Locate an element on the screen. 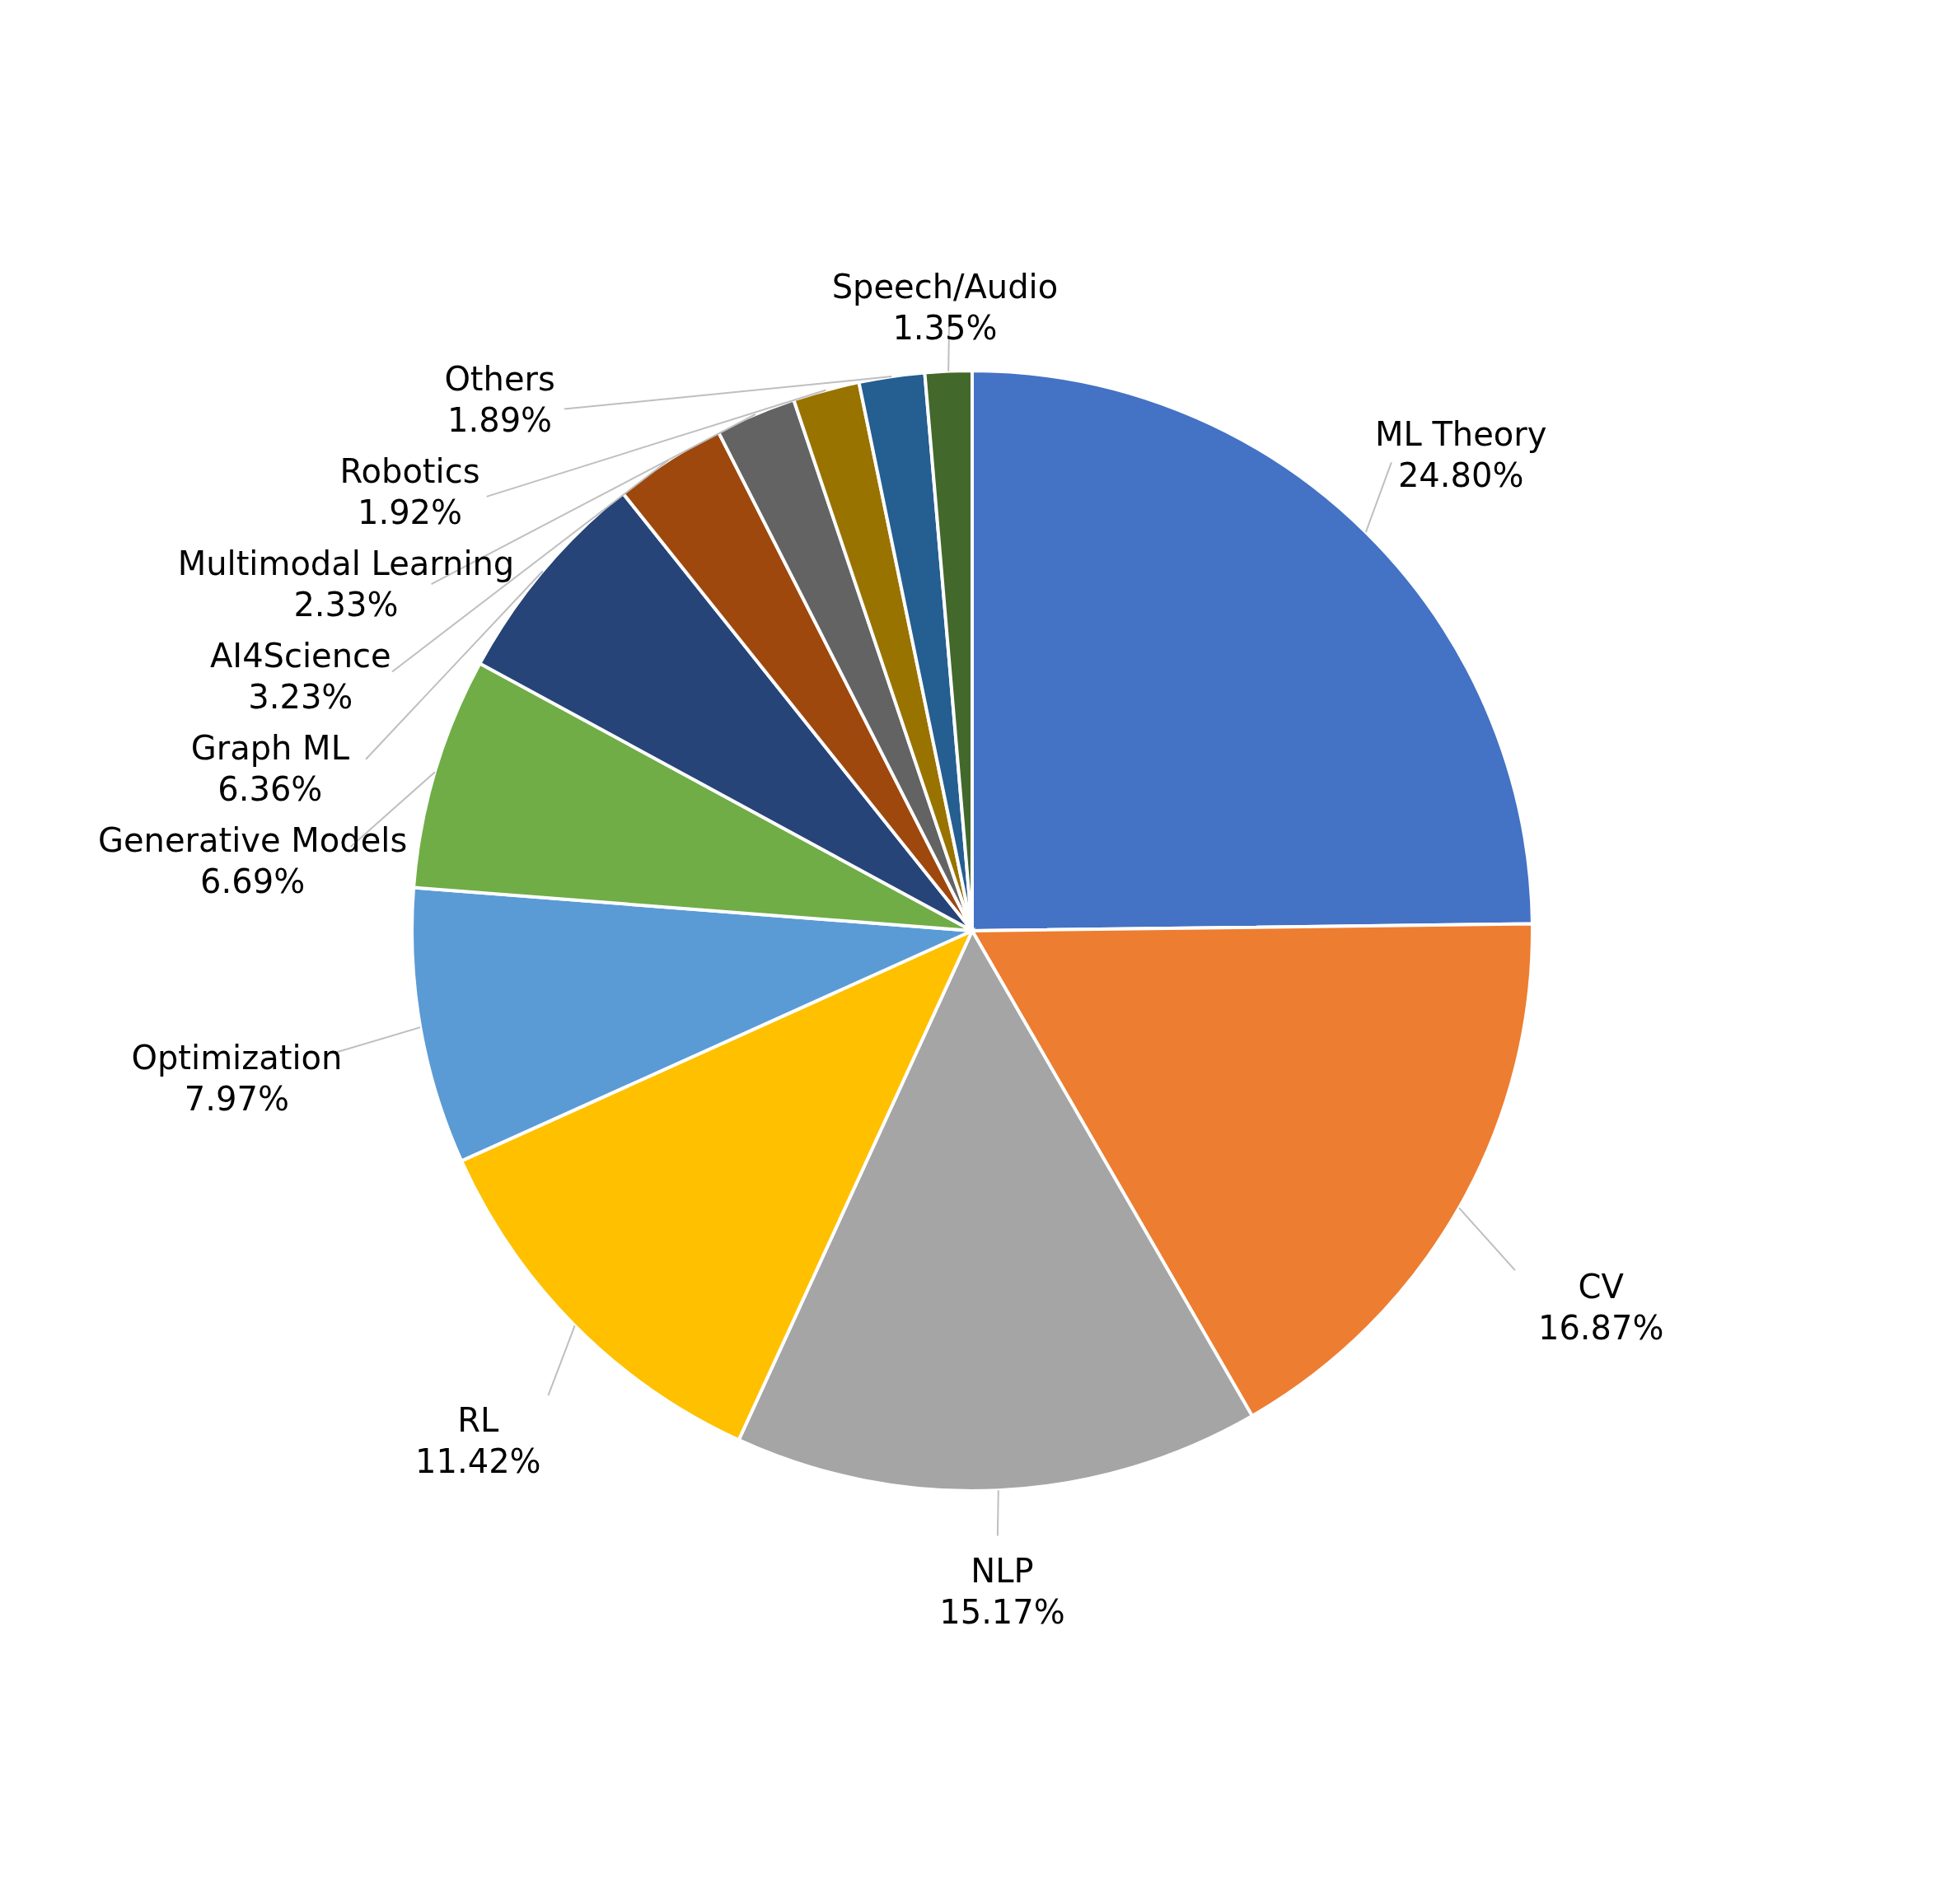  data-label: 11.42% is located at coordinates (478, 1460).